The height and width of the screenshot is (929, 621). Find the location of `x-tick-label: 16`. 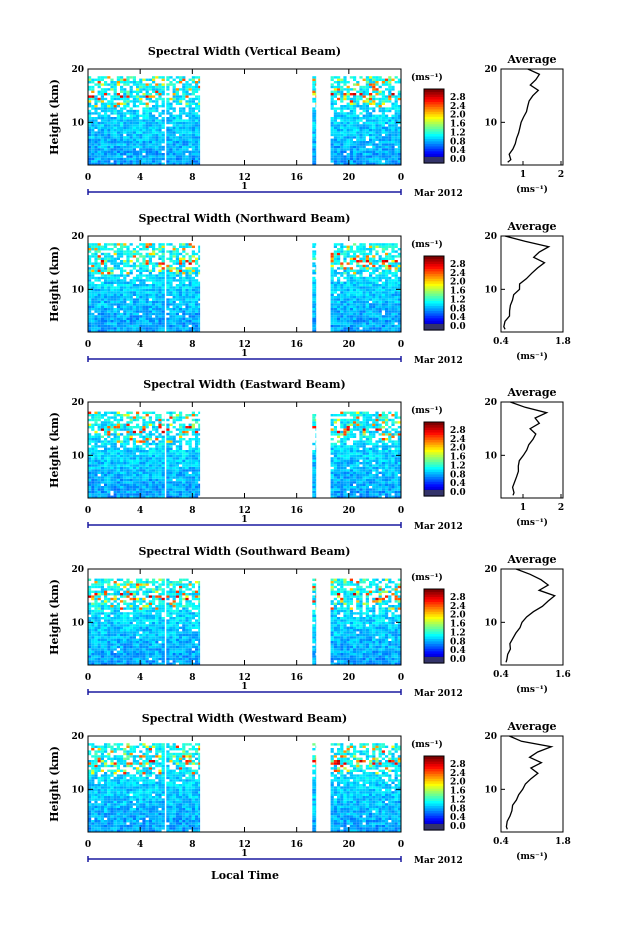

x-tick-label: 16 is located at coordinates (296, 345).